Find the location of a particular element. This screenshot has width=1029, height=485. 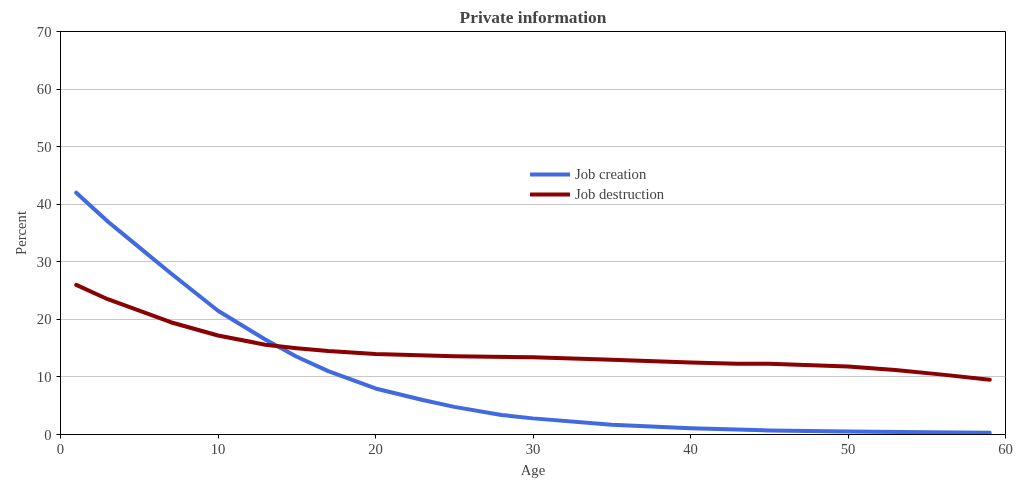

x-tick-label: 20 is located at coordinates (375, 448).